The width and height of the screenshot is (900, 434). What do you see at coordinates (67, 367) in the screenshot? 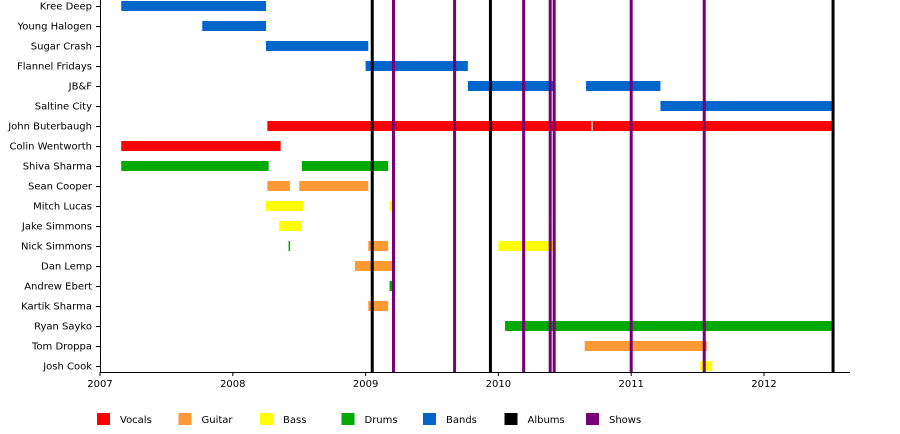
I see `row-label-josh-cook: Josh Cook` at bounding box center [67, 367].